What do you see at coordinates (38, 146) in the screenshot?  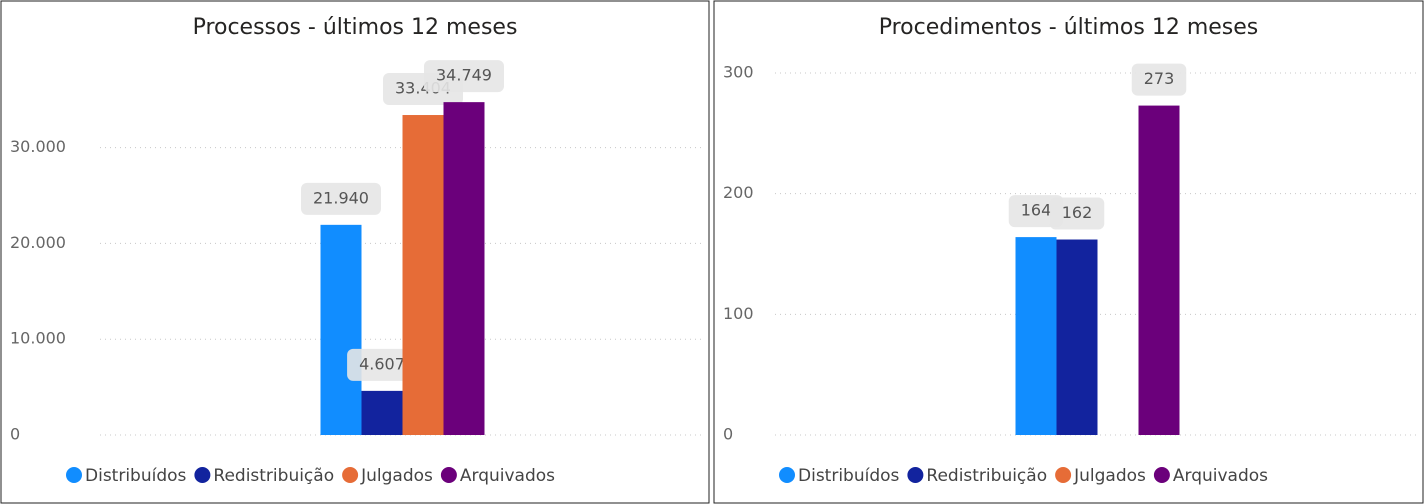 I see `y-tick-label: 30.000` at bounding box center [38, 146].